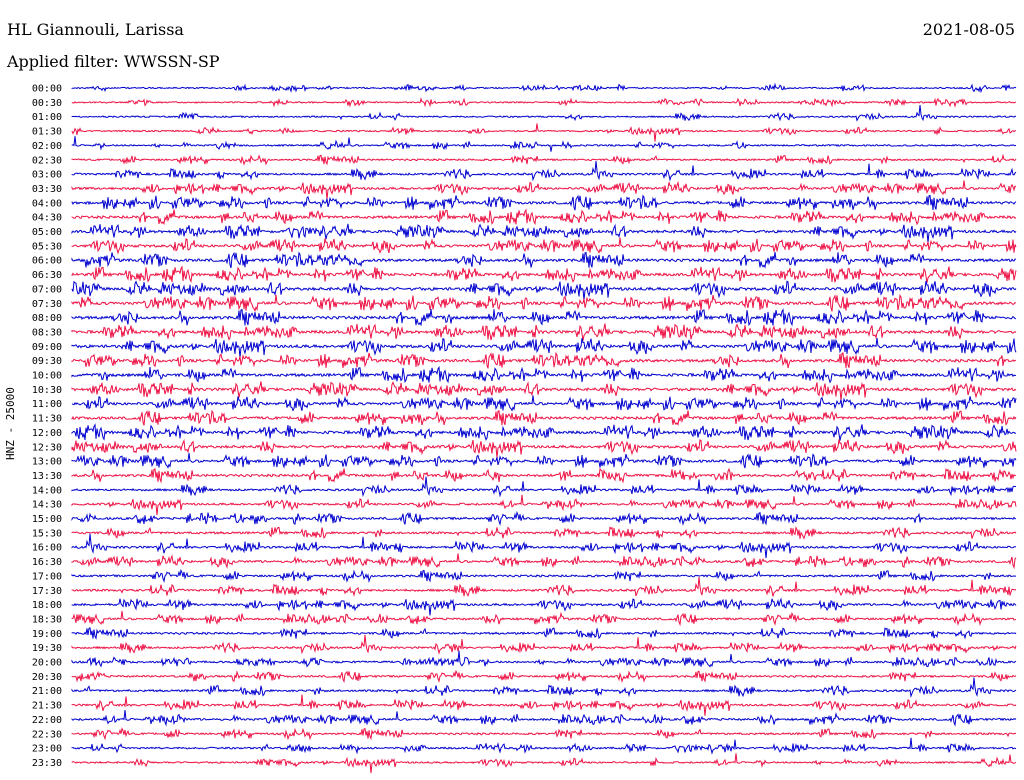 This screenshot has height=780, width=1024. I want to click on time-tick-label: 19:00, so click(47, 634).